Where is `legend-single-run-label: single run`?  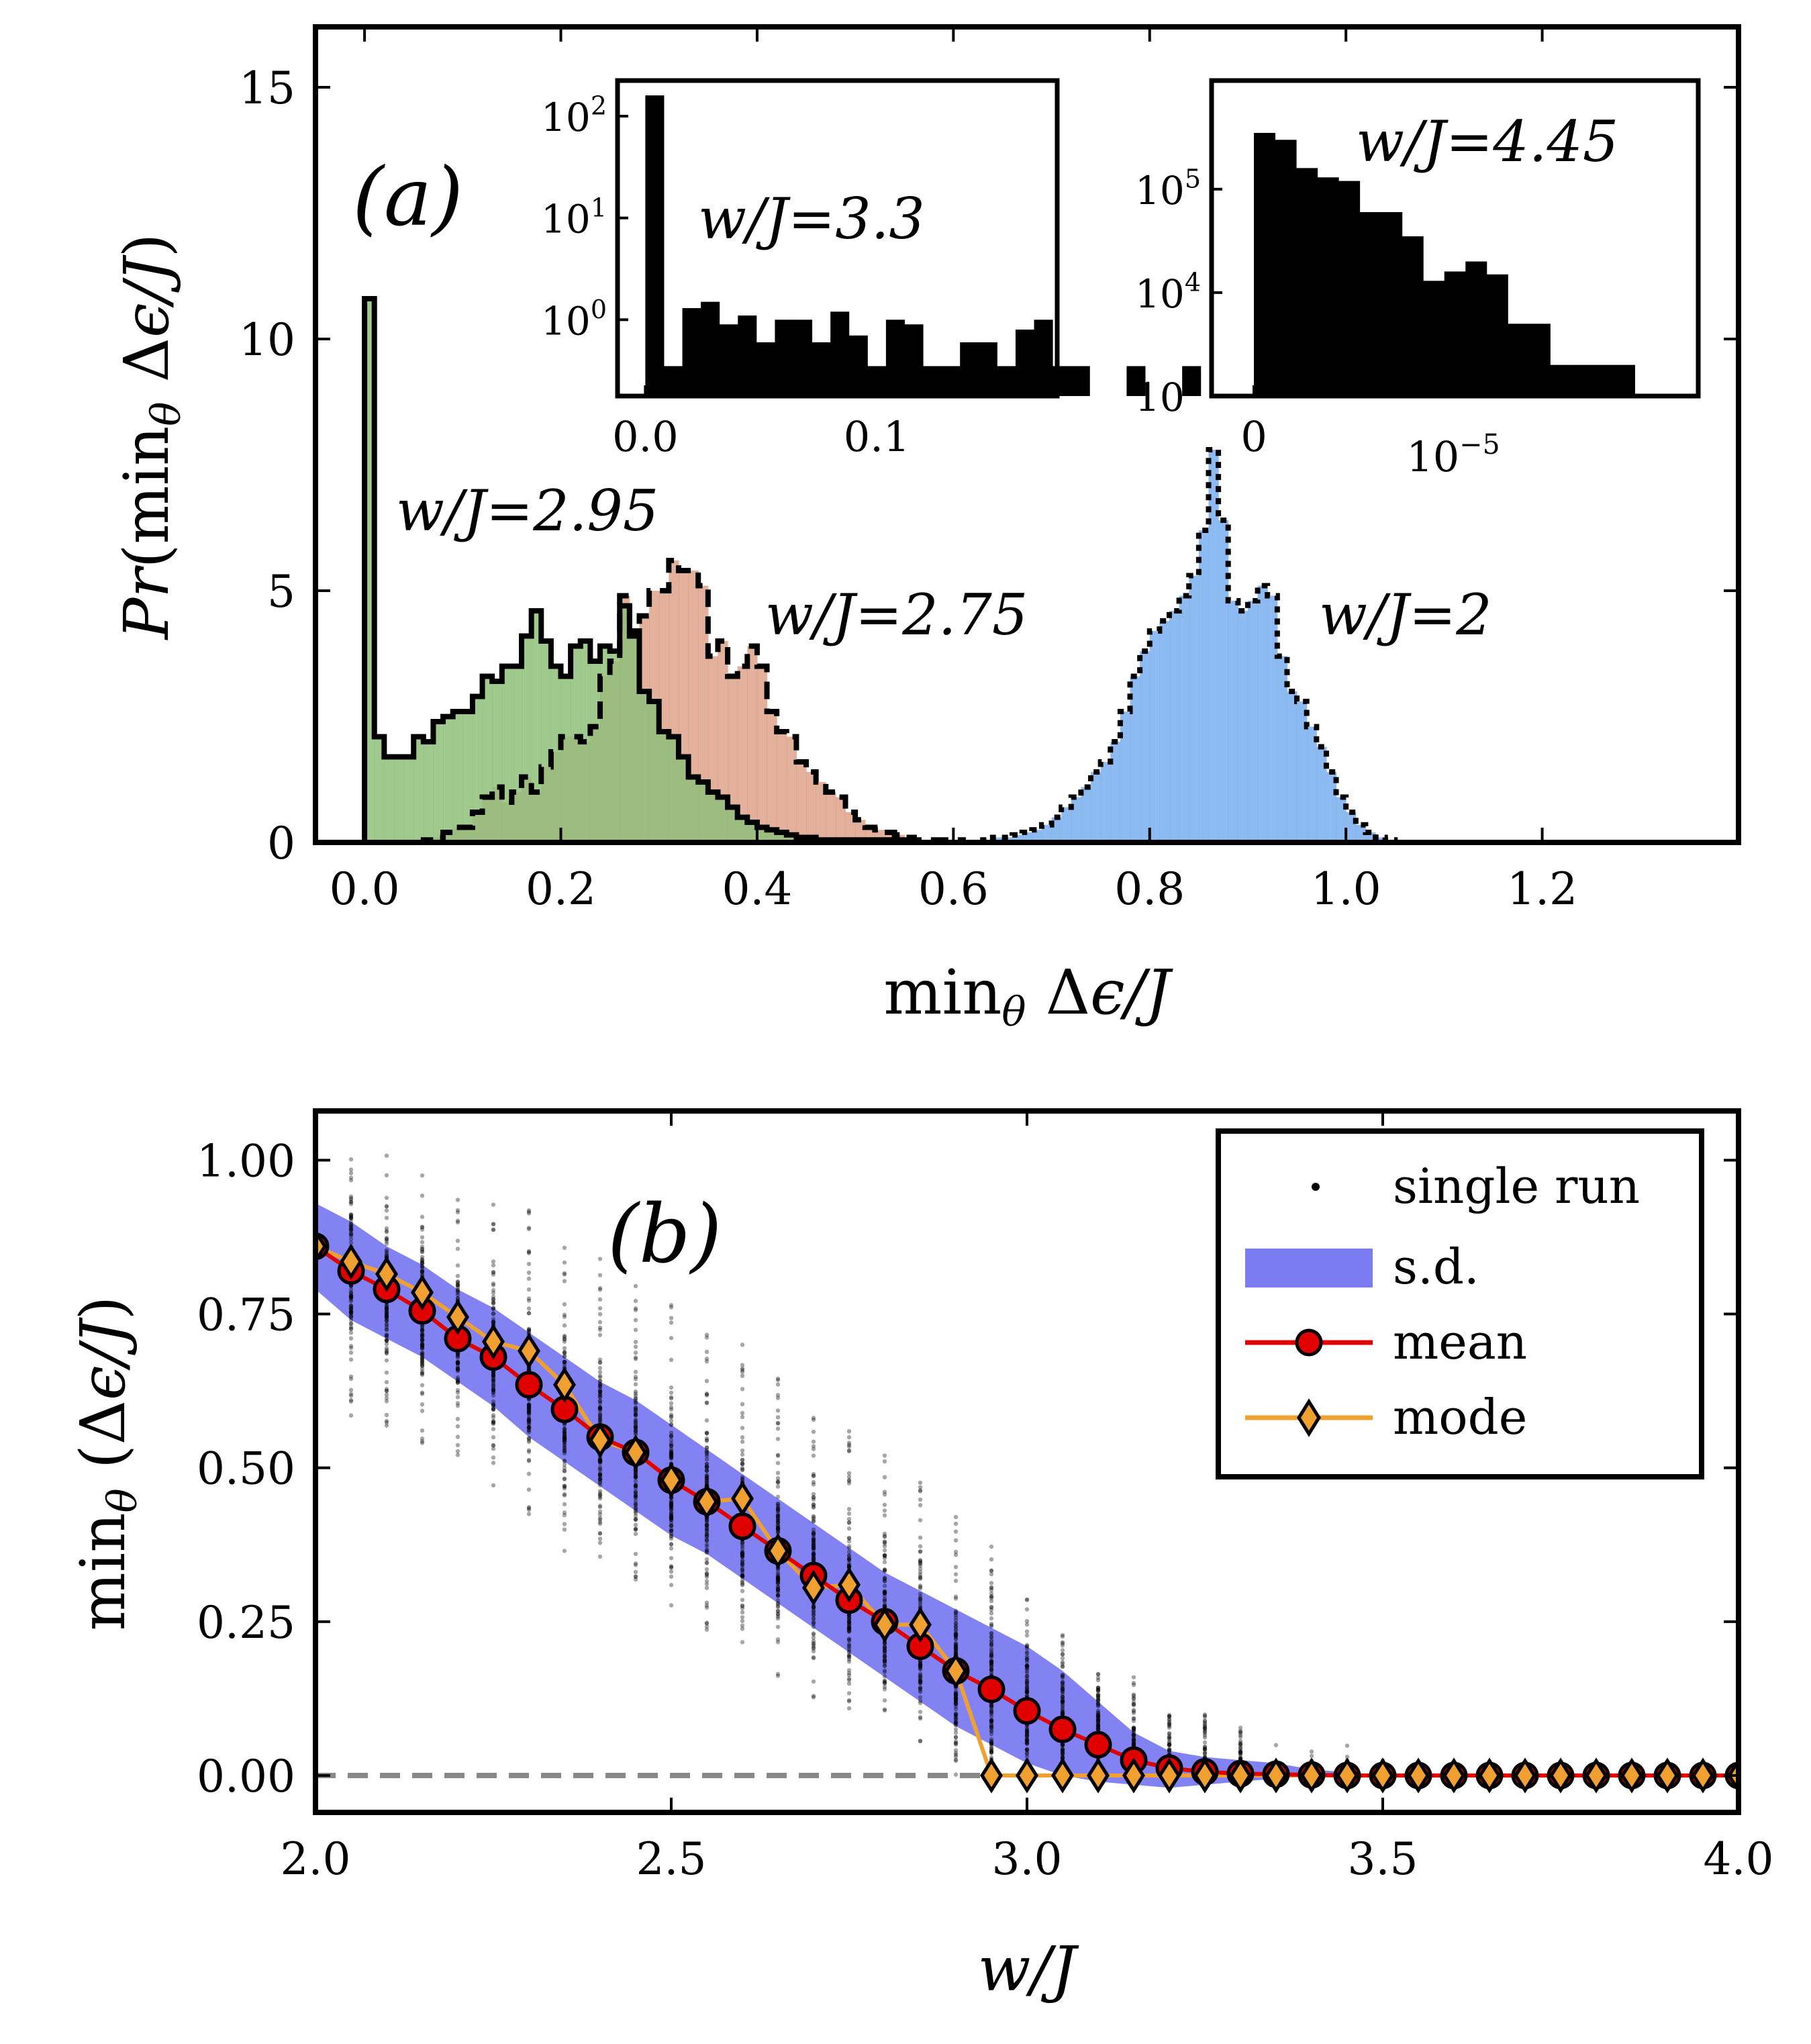
legend-single-run-label: single run is located at coordinates (1517, 1186).